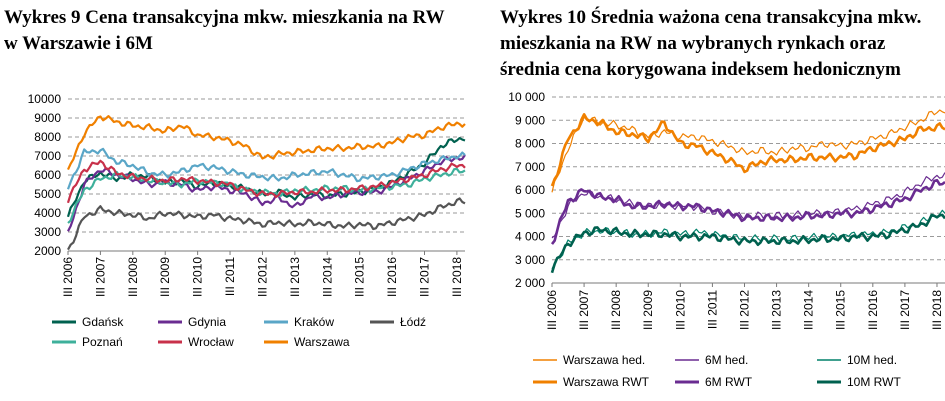 Image resolution: width=945 pixels, height=401 pixels. What do you see at coordinates (133, 277) in the screenshot?
I see `chart-1-x-tick-label: III 2008` at bounding box center [133, 277].